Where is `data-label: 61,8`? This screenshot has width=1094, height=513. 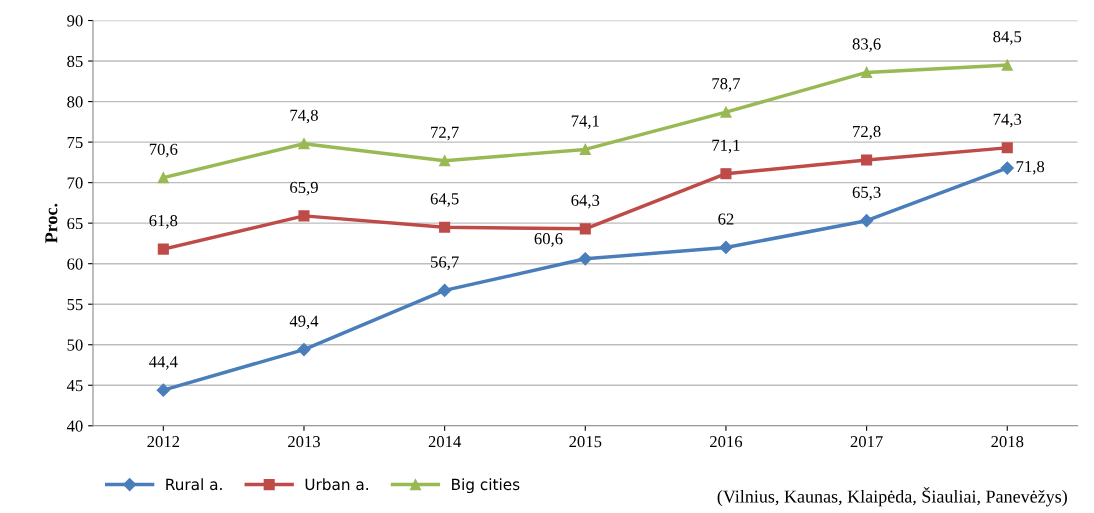 data-label: 61,8 is located at coordinates (163, 222).